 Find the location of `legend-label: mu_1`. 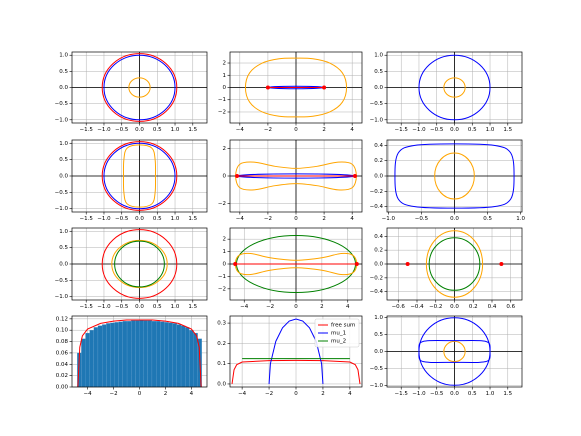

legend-label: mu_1 is located at coordinates (338, 334).